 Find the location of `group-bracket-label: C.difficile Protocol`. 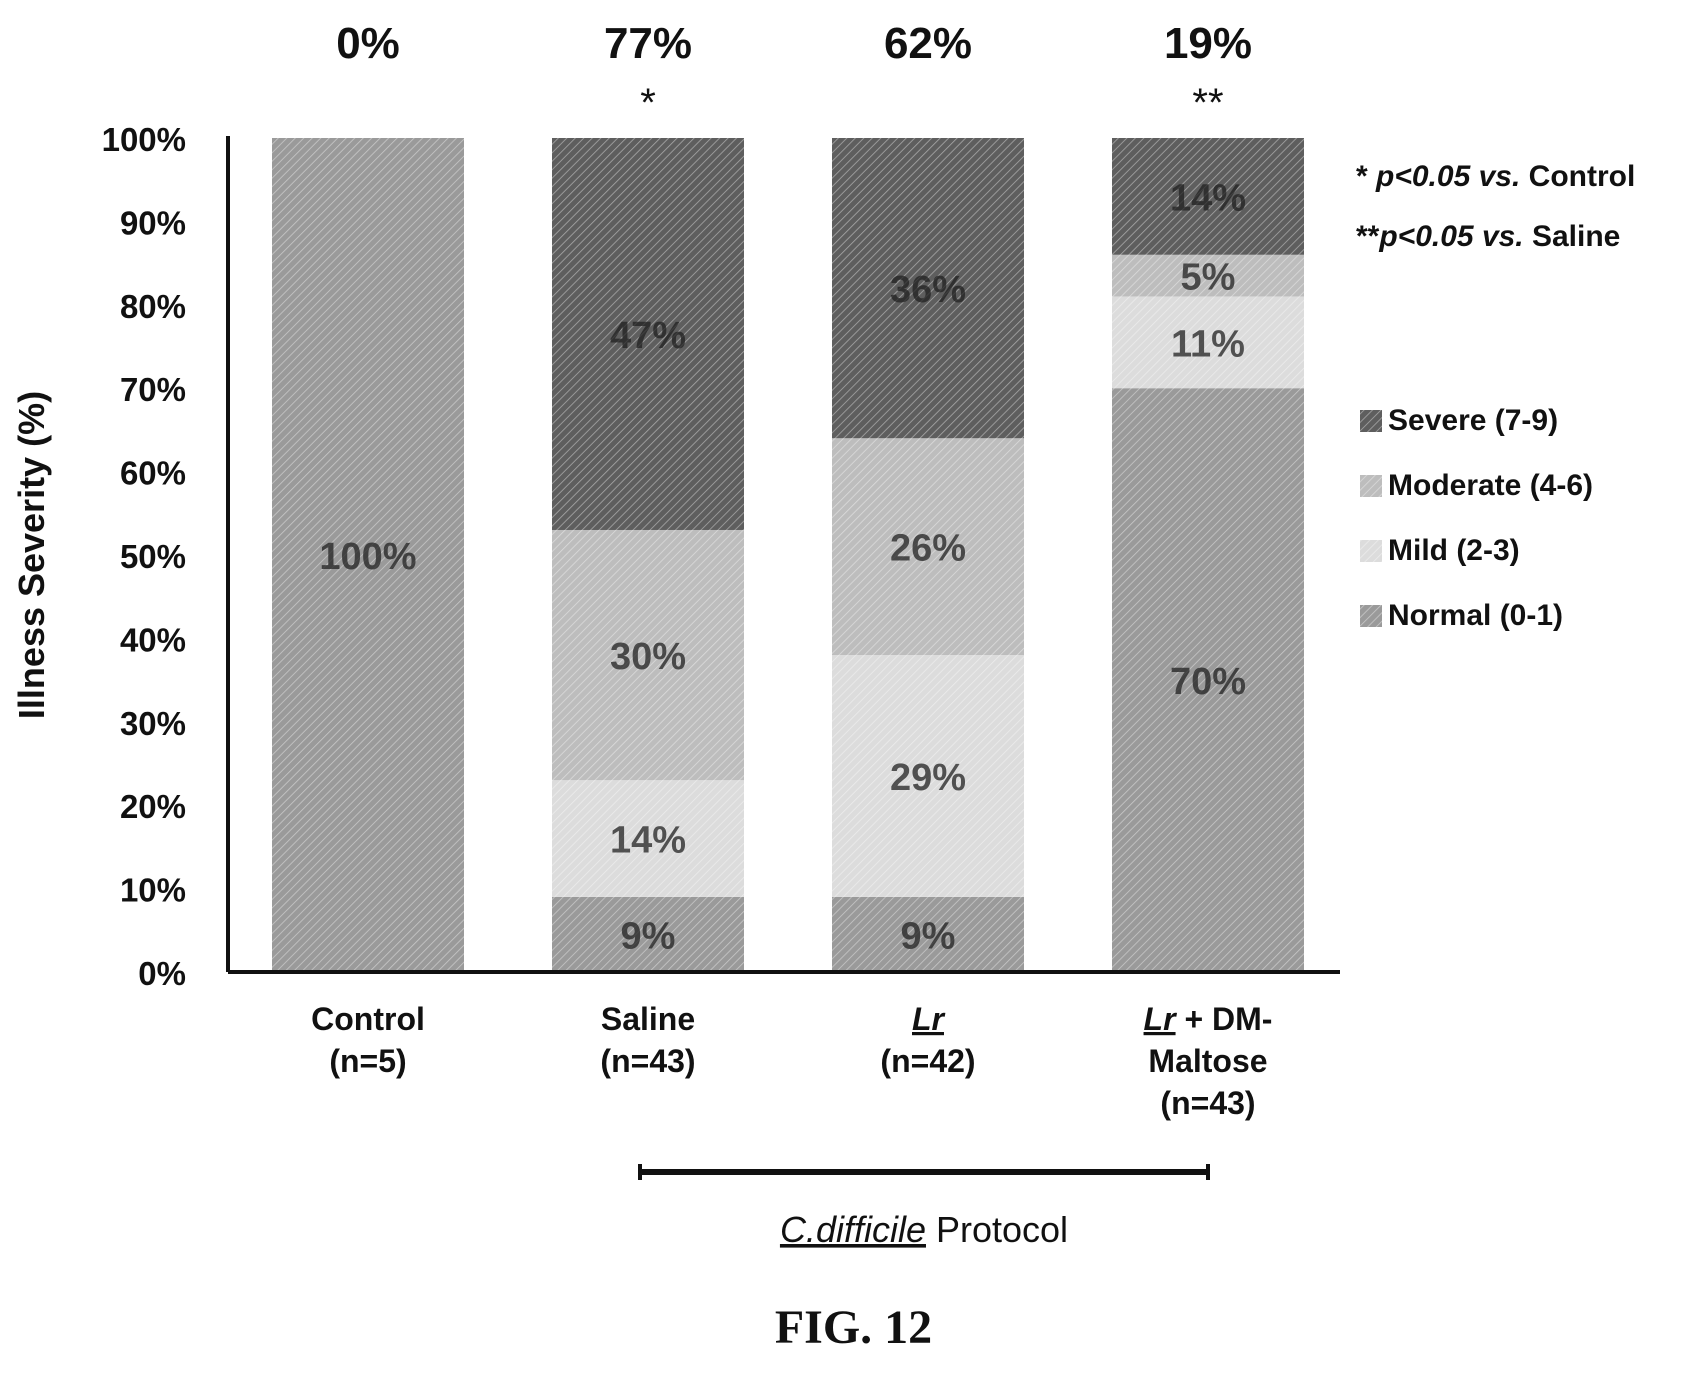

group-bracket-label: C.difficile Protocol is located at coordinates (924, 1229).